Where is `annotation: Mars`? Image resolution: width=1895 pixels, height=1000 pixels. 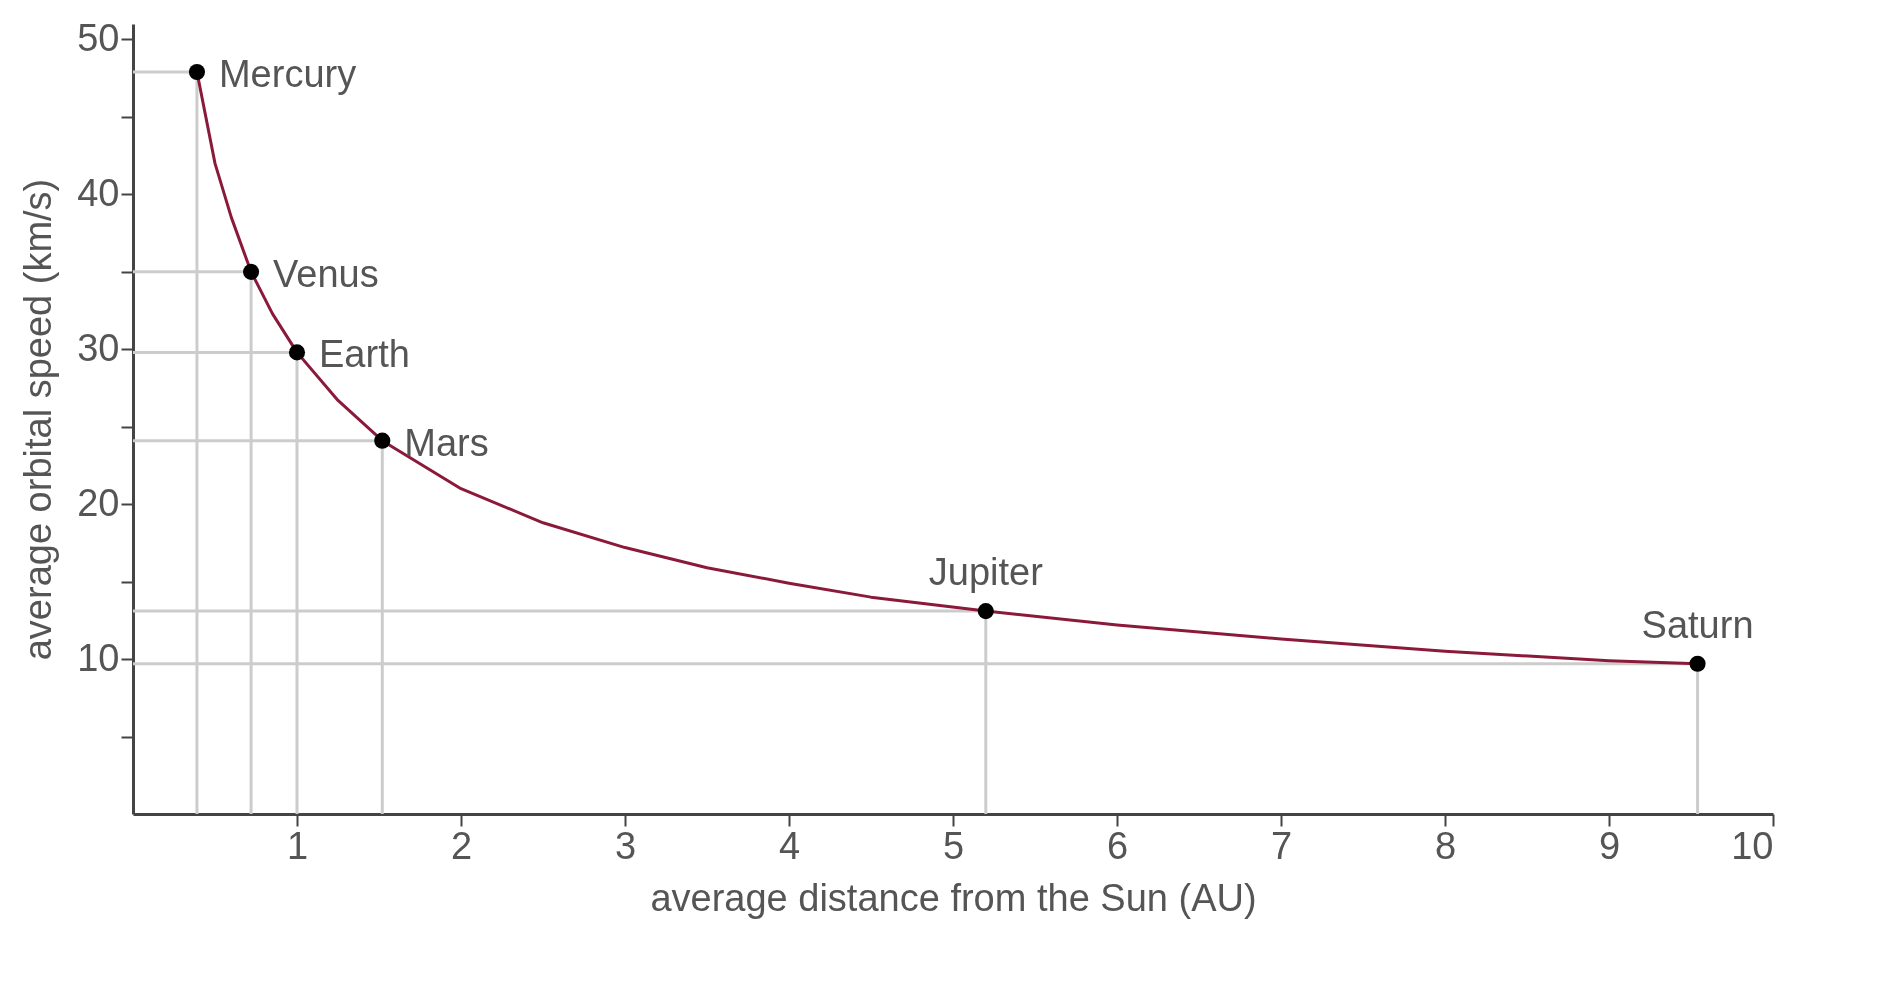 annotation: Mars is located at coordinates (446, 442).